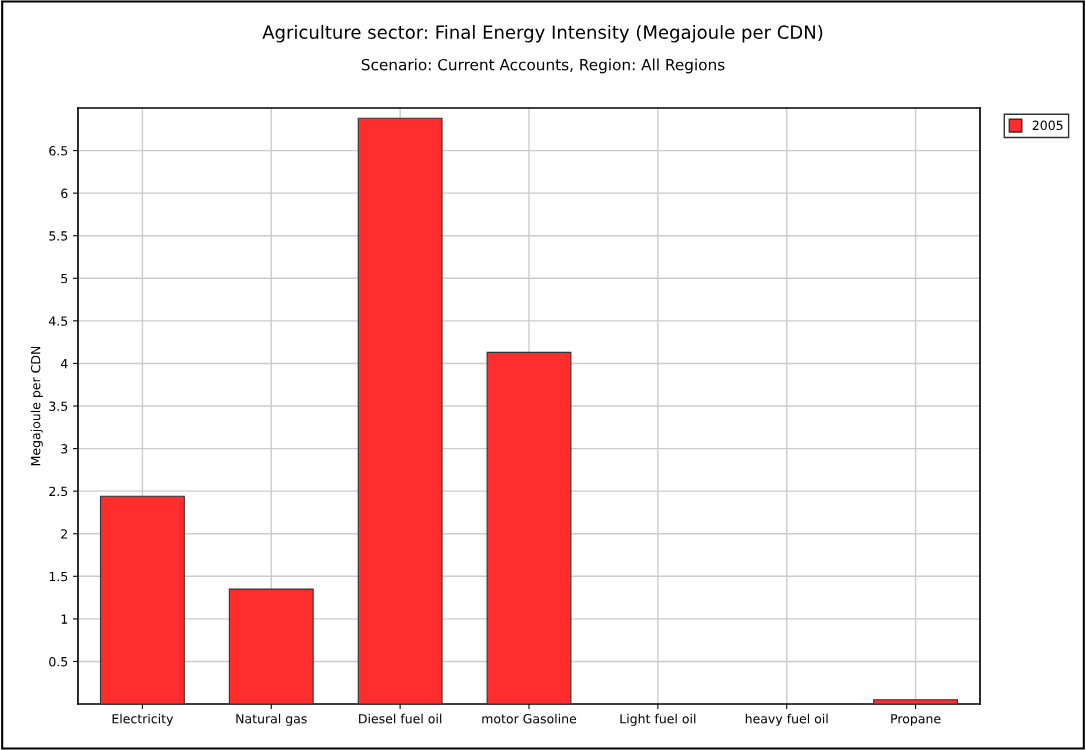 This screenshot has width=1086, height=750. Describe the element at coordinates (916, 720) in the screenshot. I see `x-tick-label: Propane` at that location.